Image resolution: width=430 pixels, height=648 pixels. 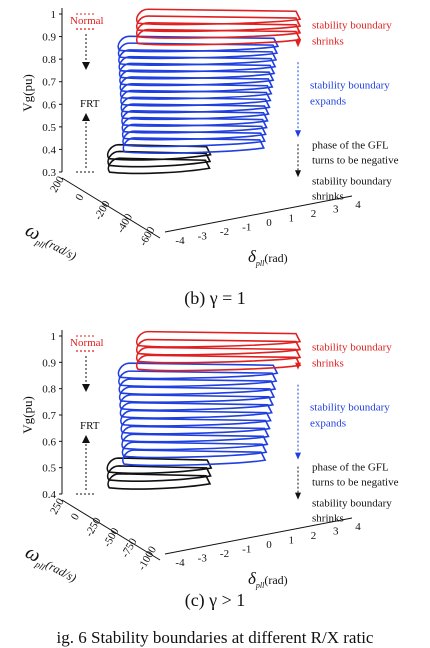 I want to click on panel-c-caption: (c) γ > 1, so click(x=215, y=600).